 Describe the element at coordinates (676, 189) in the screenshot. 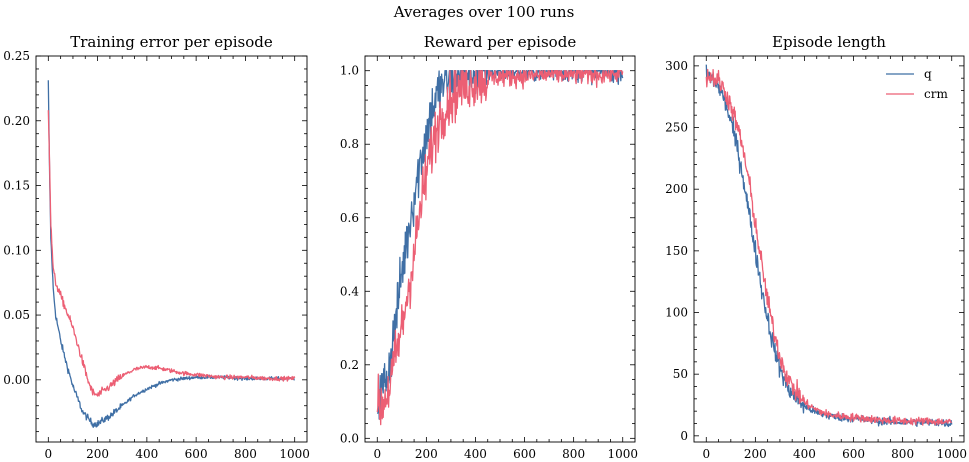

I see `y-tick-label: 200` at that location.